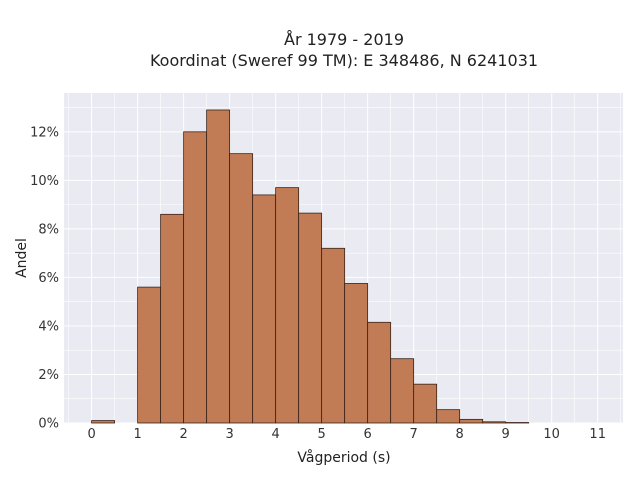  What do you see at coordinates (368, 434) in the screenshot?
I see `x-tick-label: 6` at bounding box center [368, 434].